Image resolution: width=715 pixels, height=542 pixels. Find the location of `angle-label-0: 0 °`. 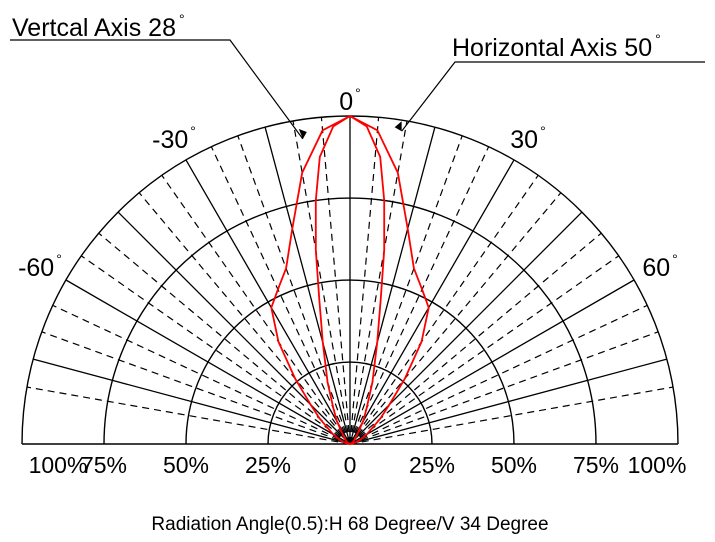

angle-label-0: 0 ° is located at coordinates (350, 100).